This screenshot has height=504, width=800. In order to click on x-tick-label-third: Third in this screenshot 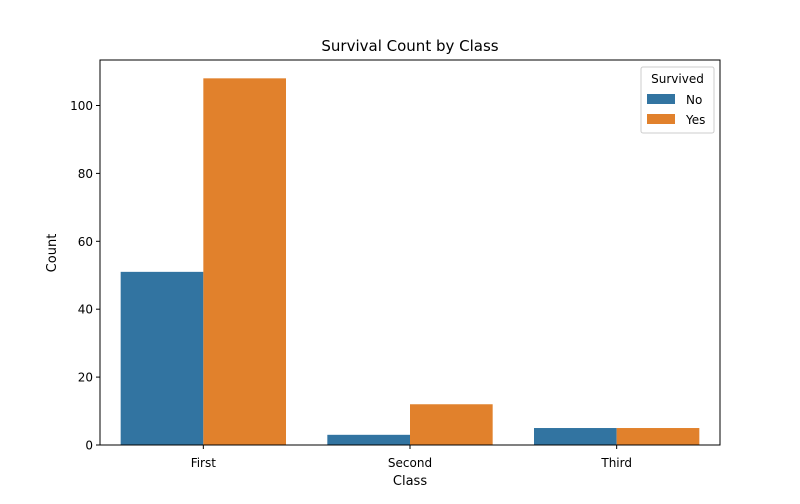, I will do `click(616, 463)`.